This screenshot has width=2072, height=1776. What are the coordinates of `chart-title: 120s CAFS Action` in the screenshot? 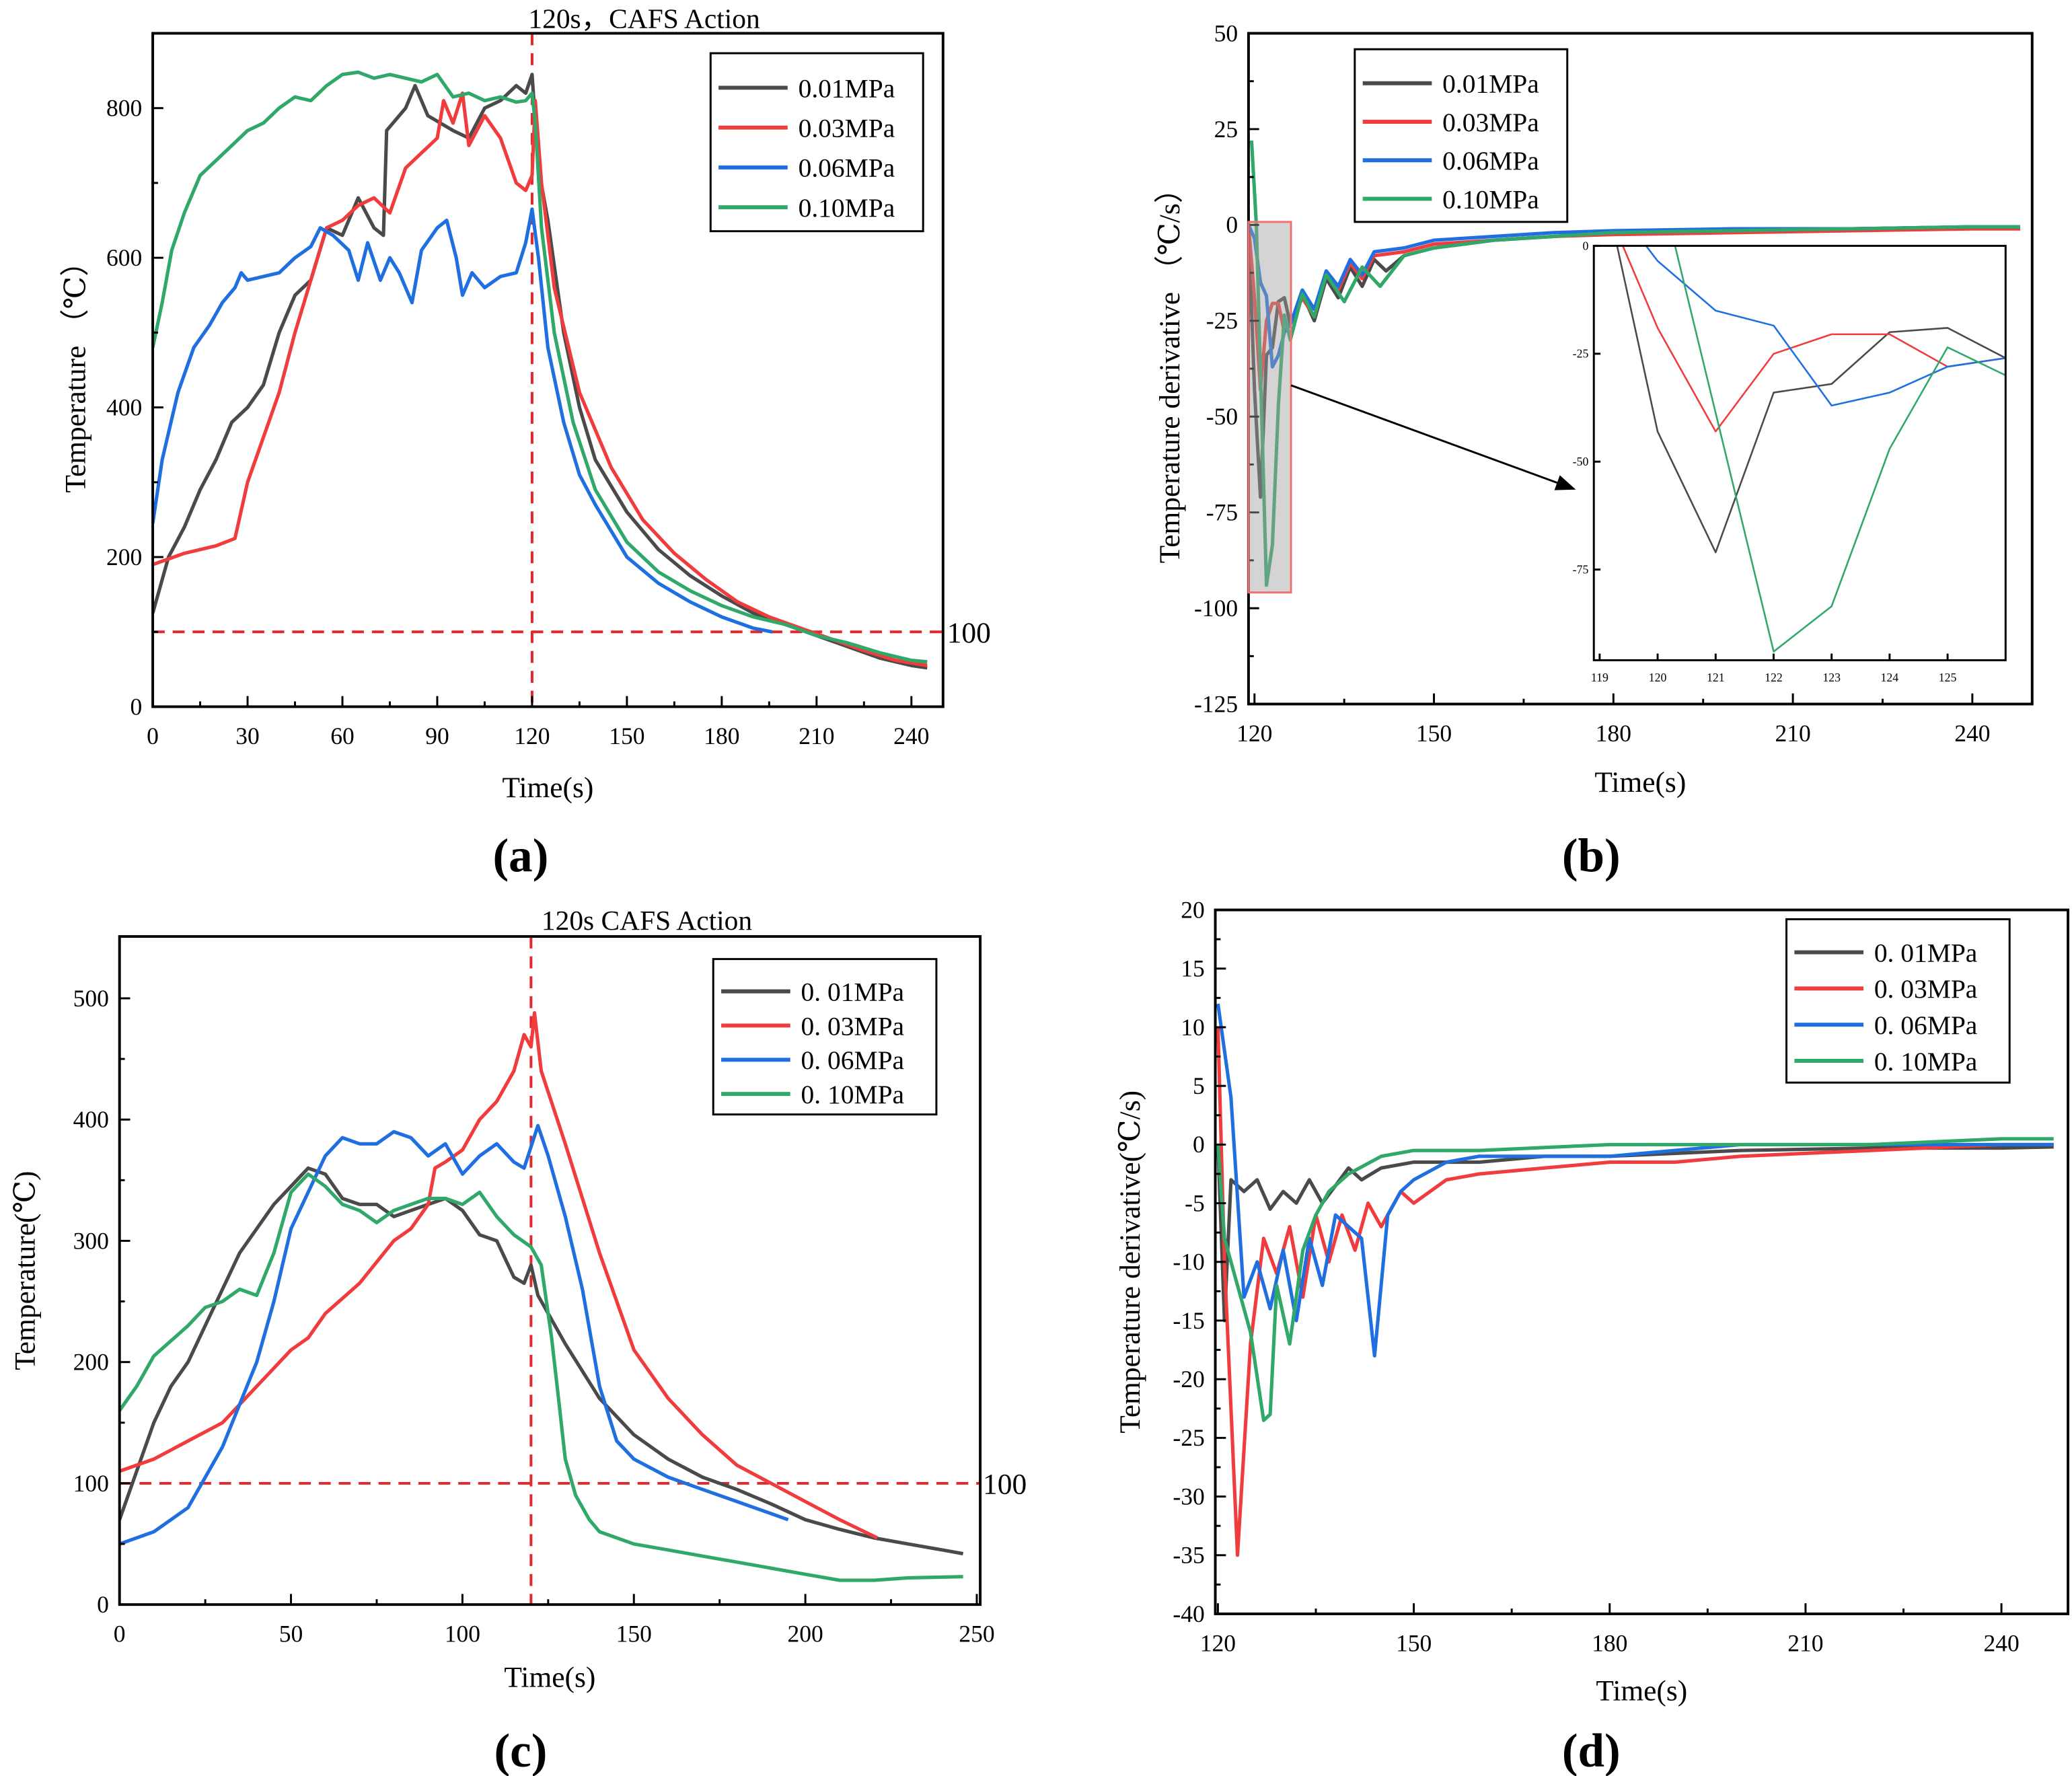 It's located at (647, 920).